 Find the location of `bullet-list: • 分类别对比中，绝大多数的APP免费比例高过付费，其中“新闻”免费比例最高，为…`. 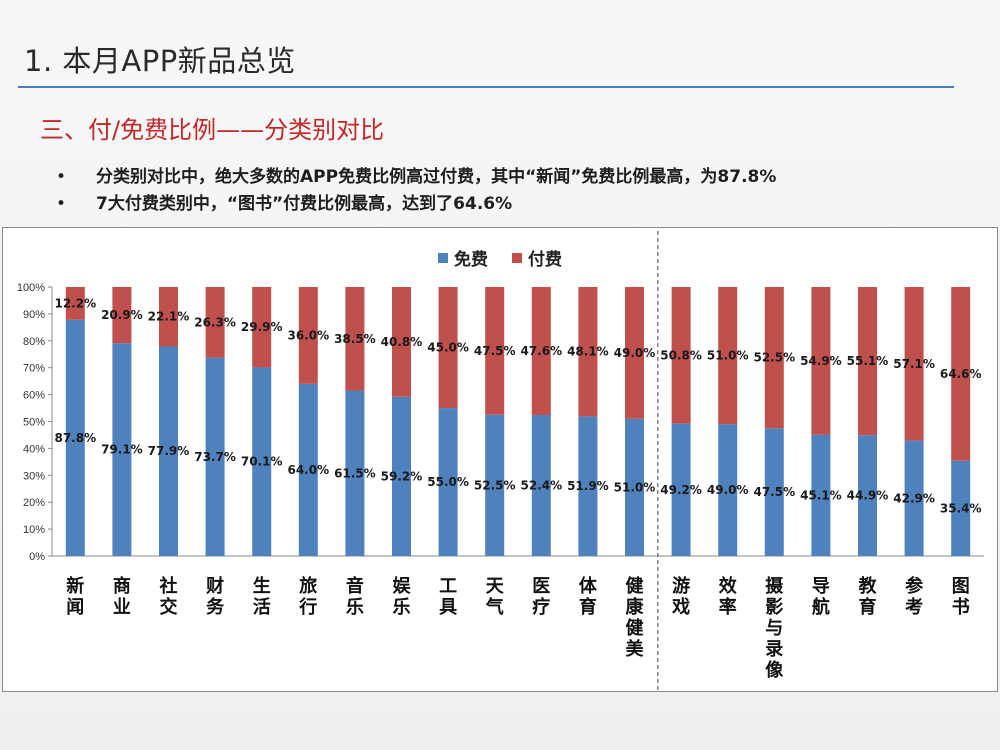

bullet-list: • 分类别对比中，绝大多数的APP免费比例高过付费，其中“新闻”免费比例最高，为… is located at coordinates (416, 191).